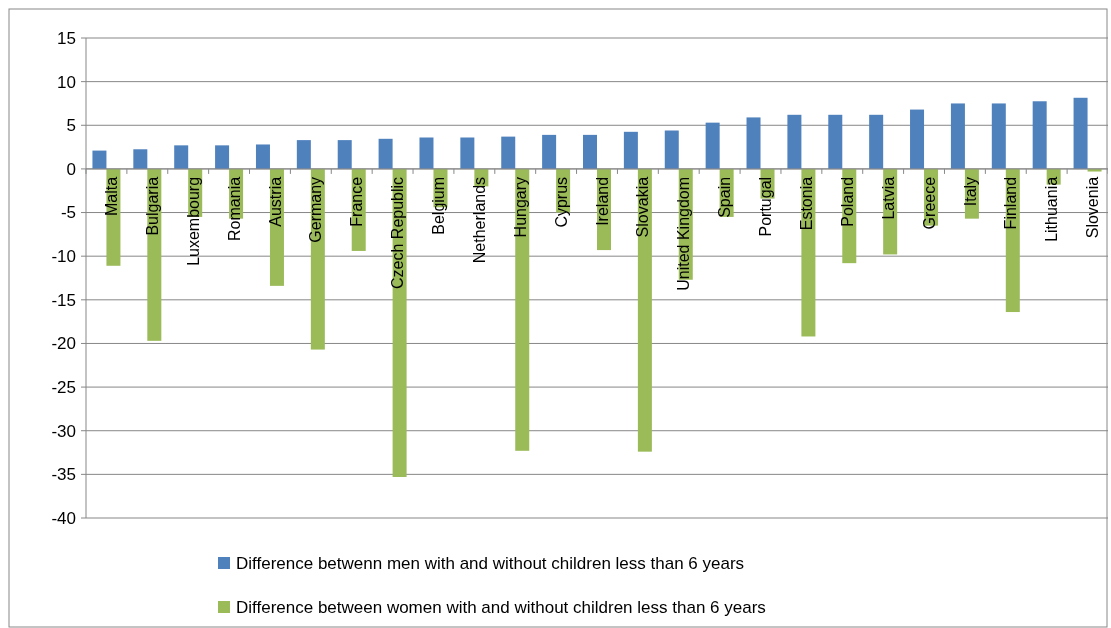  I want to click on x-tick-label: Luxembourg, so click(193, 221).